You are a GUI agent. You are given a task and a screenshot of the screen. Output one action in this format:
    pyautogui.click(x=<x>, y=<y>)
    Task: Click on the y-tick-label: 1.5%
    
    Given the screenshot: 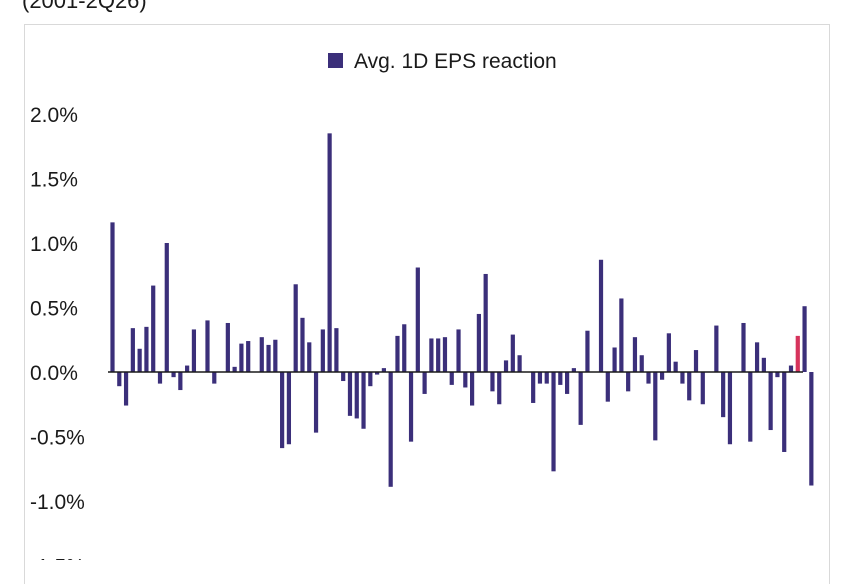 What is the action you would take?
    pyautogui.click(x=54, y=180)
    